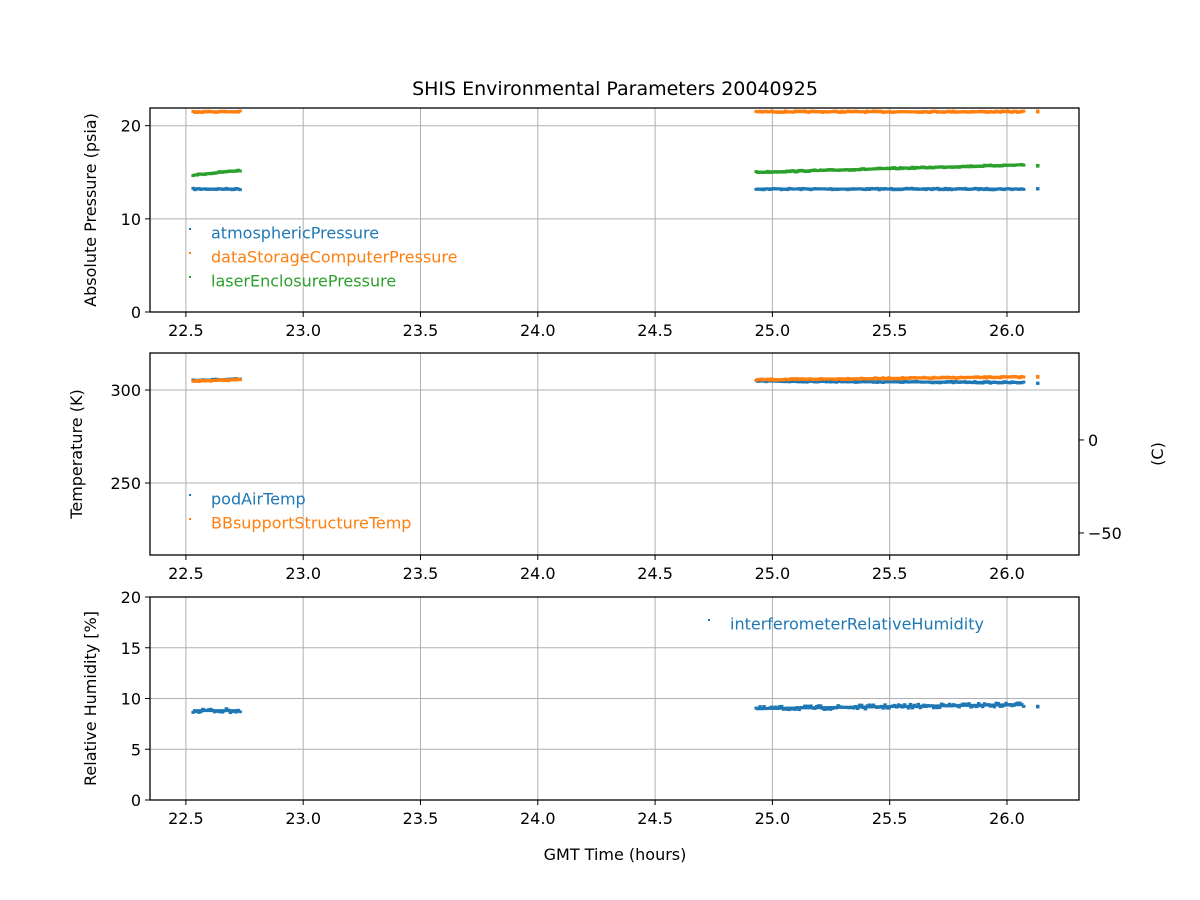  What do you see at coordinates (615, 378) in the screenshot?
I see `series-BBsupportStructureTemp` at bounding box center [615, 378].